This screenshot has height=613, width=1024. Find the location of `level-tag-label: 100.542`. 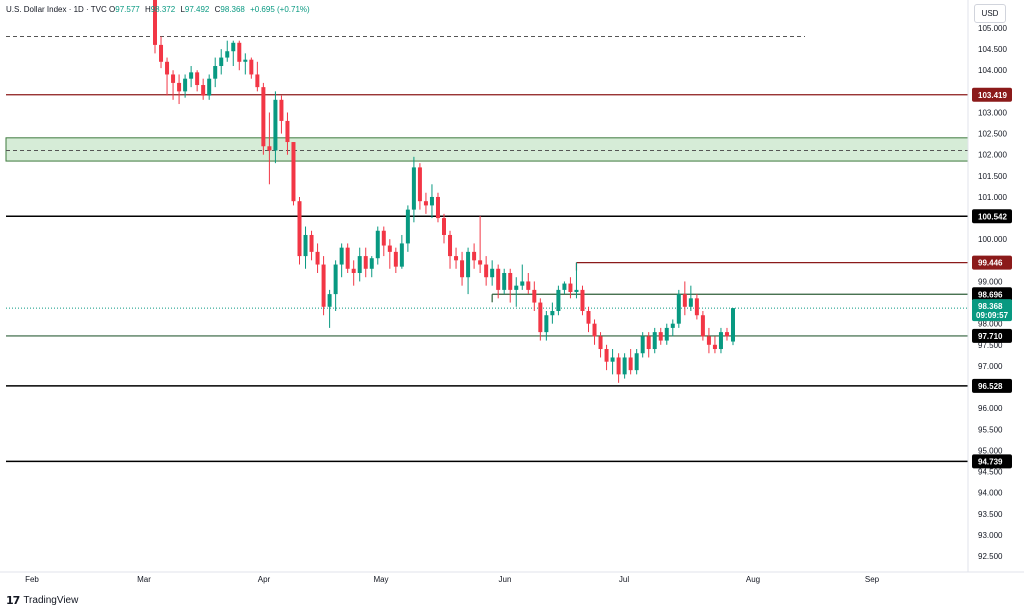

level-tag-label: 100.542 is located at coordinates (992, 216).